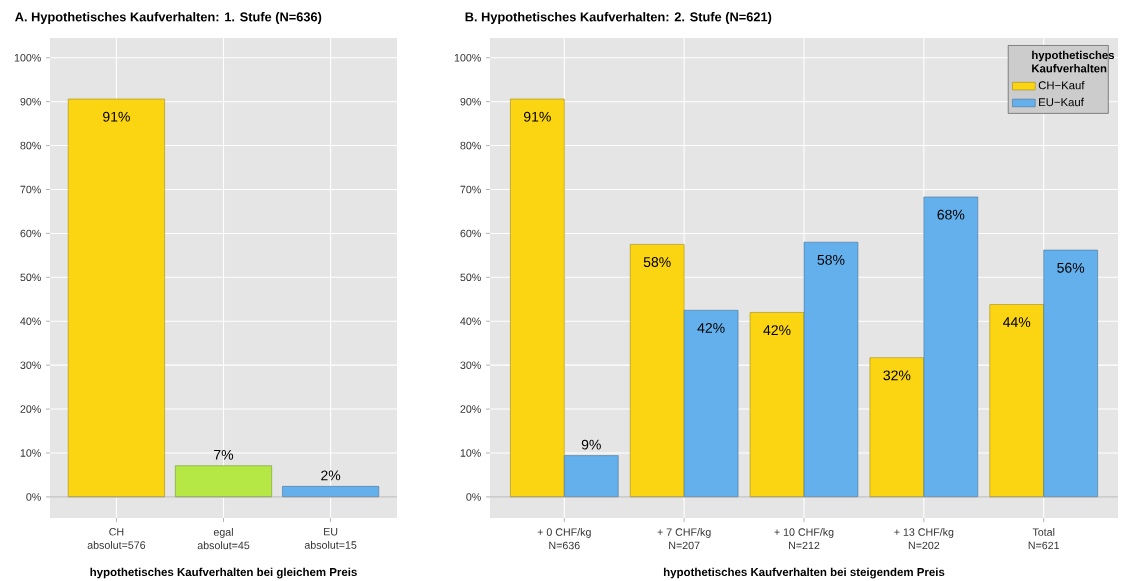  I want to click on data-label: 32%, so click(897, 375).